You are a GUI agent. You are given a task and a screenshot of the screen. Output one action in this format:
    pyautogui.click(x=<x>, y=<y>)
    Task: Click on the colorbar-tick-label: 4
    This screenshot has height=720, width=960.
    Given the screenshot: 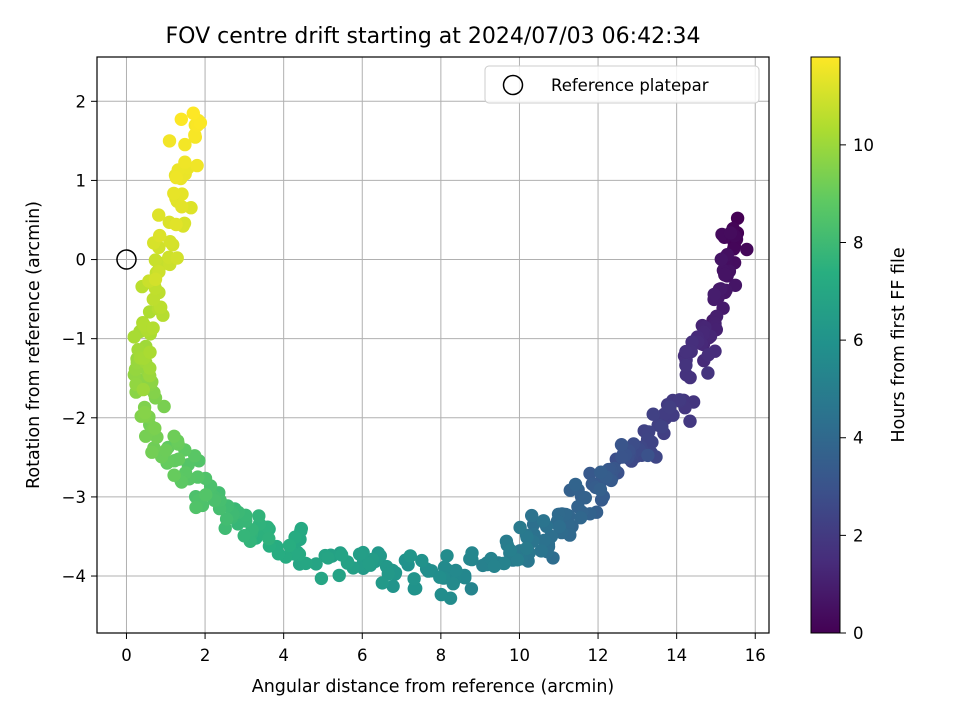 What is the action you would take?
    pyautogui.click(x=858, y=438)
    